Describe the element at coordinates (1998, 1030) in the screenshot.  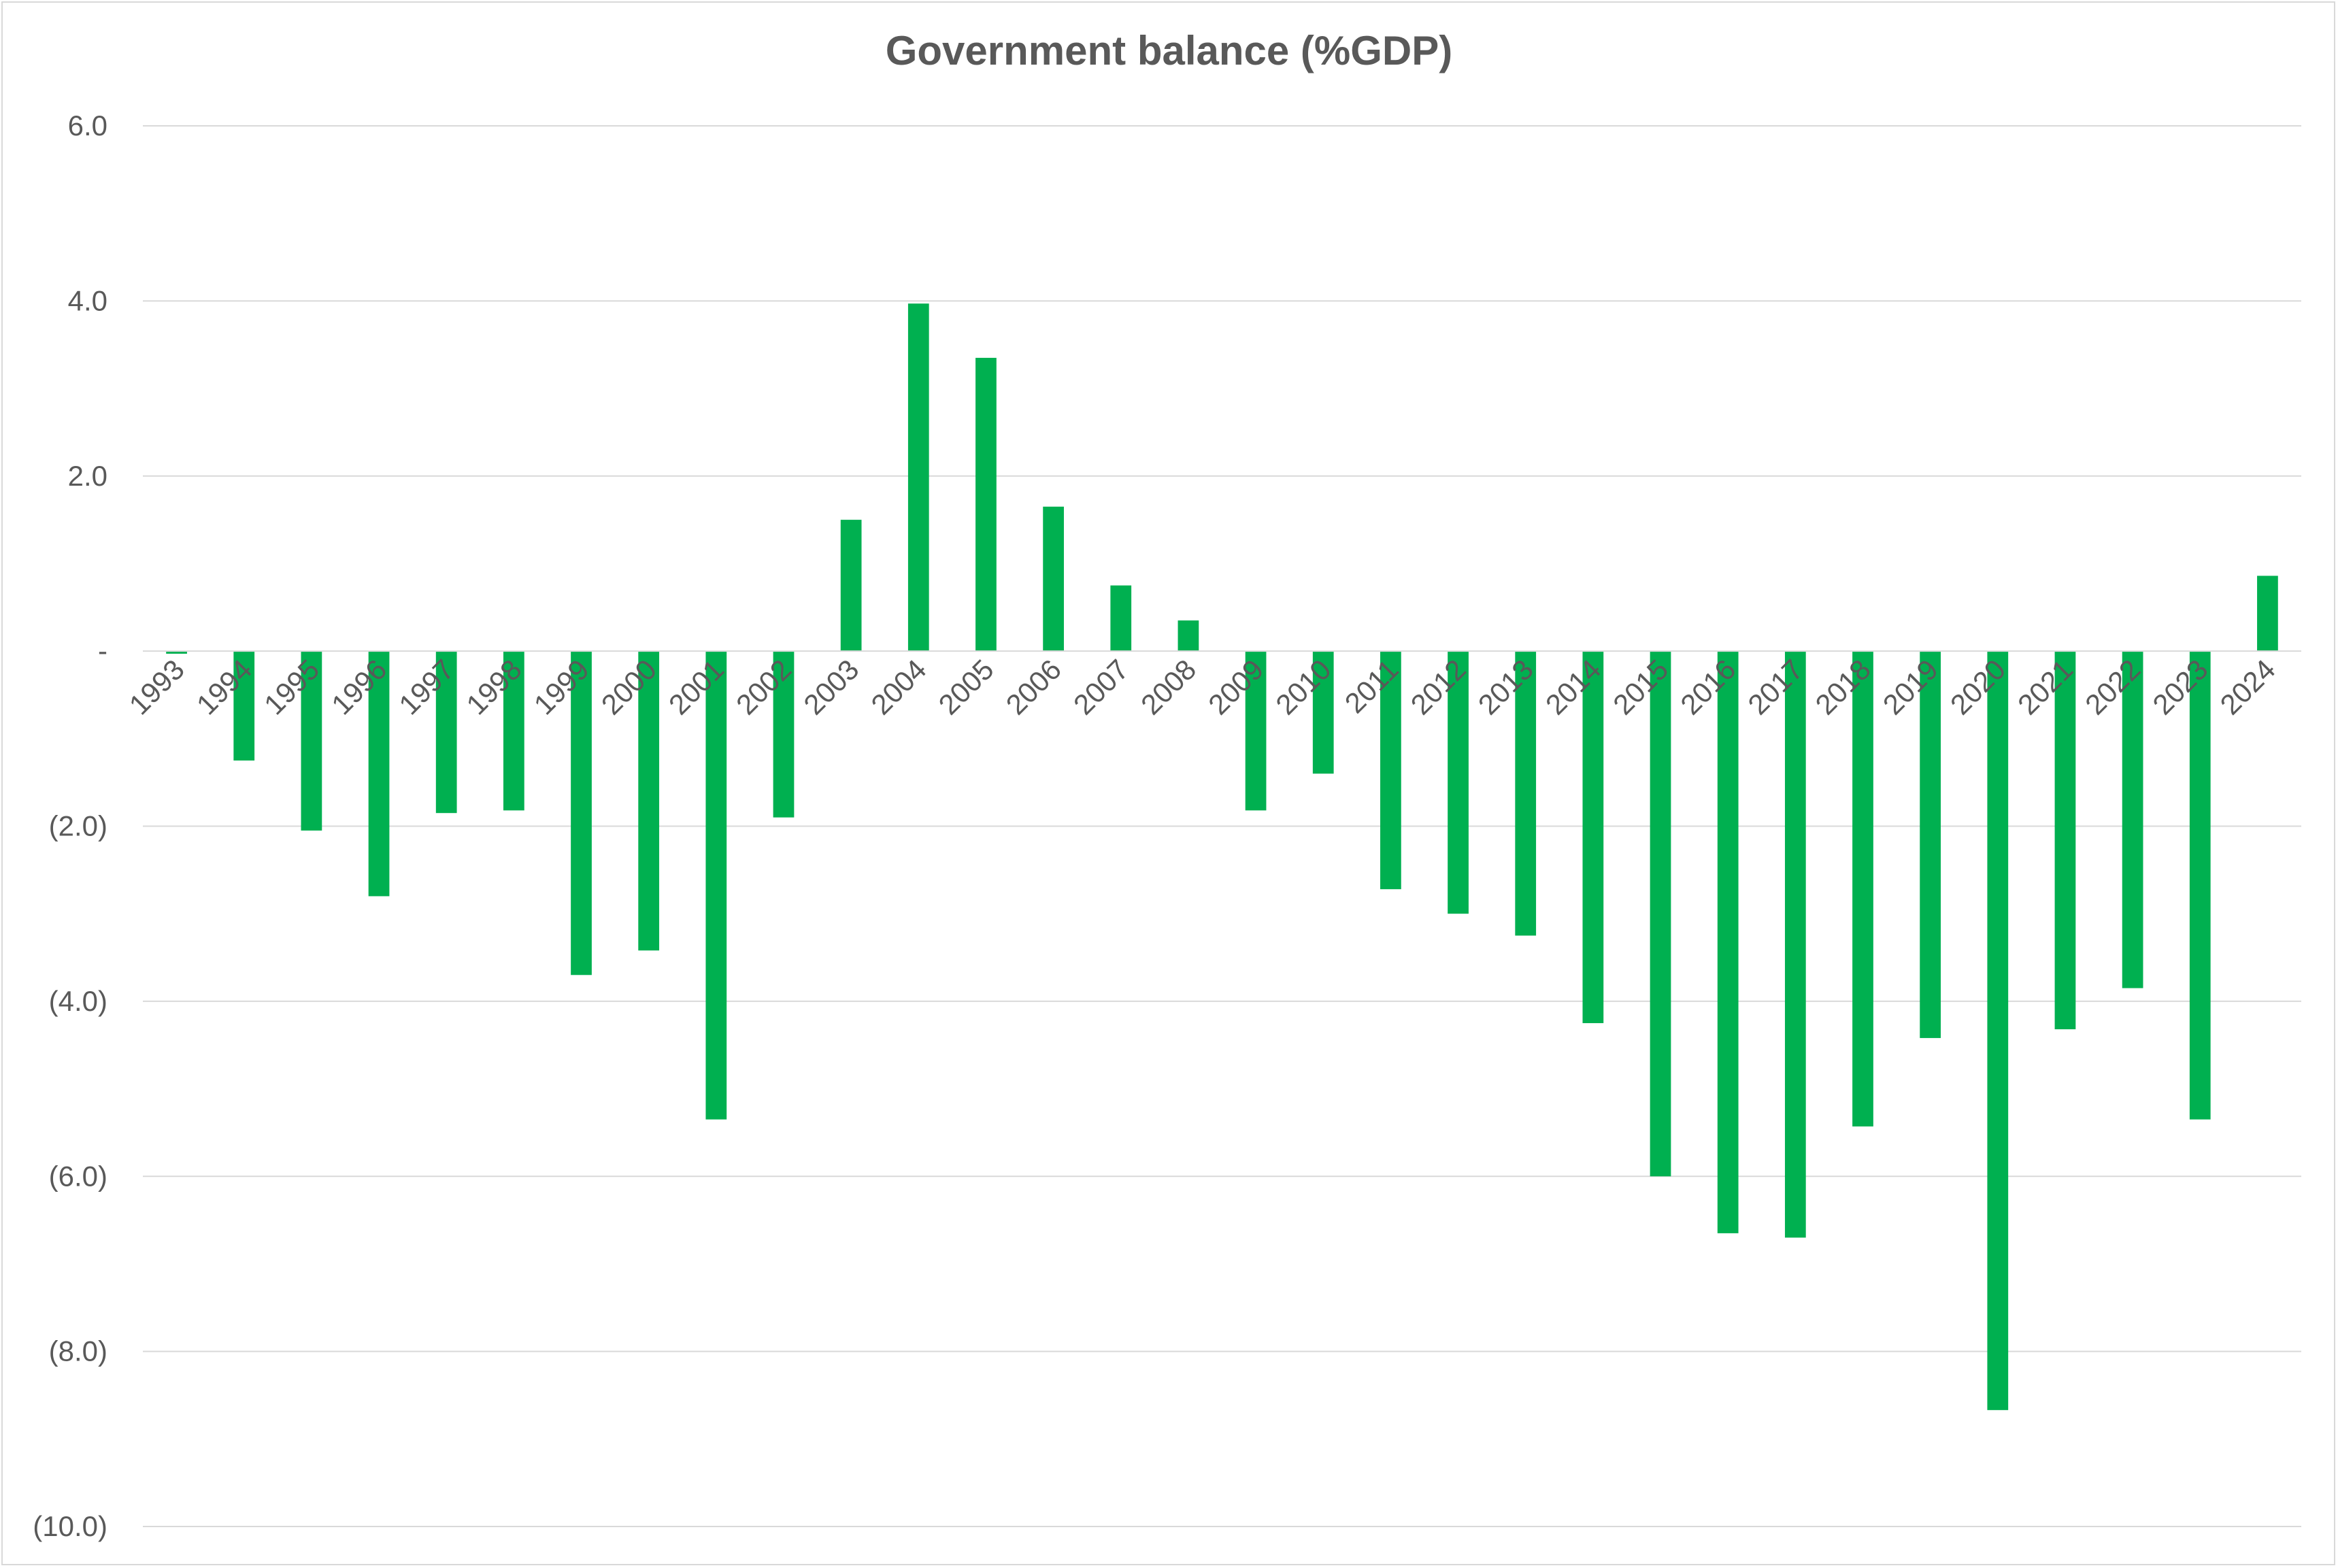
I see `bar-2020` at that location.